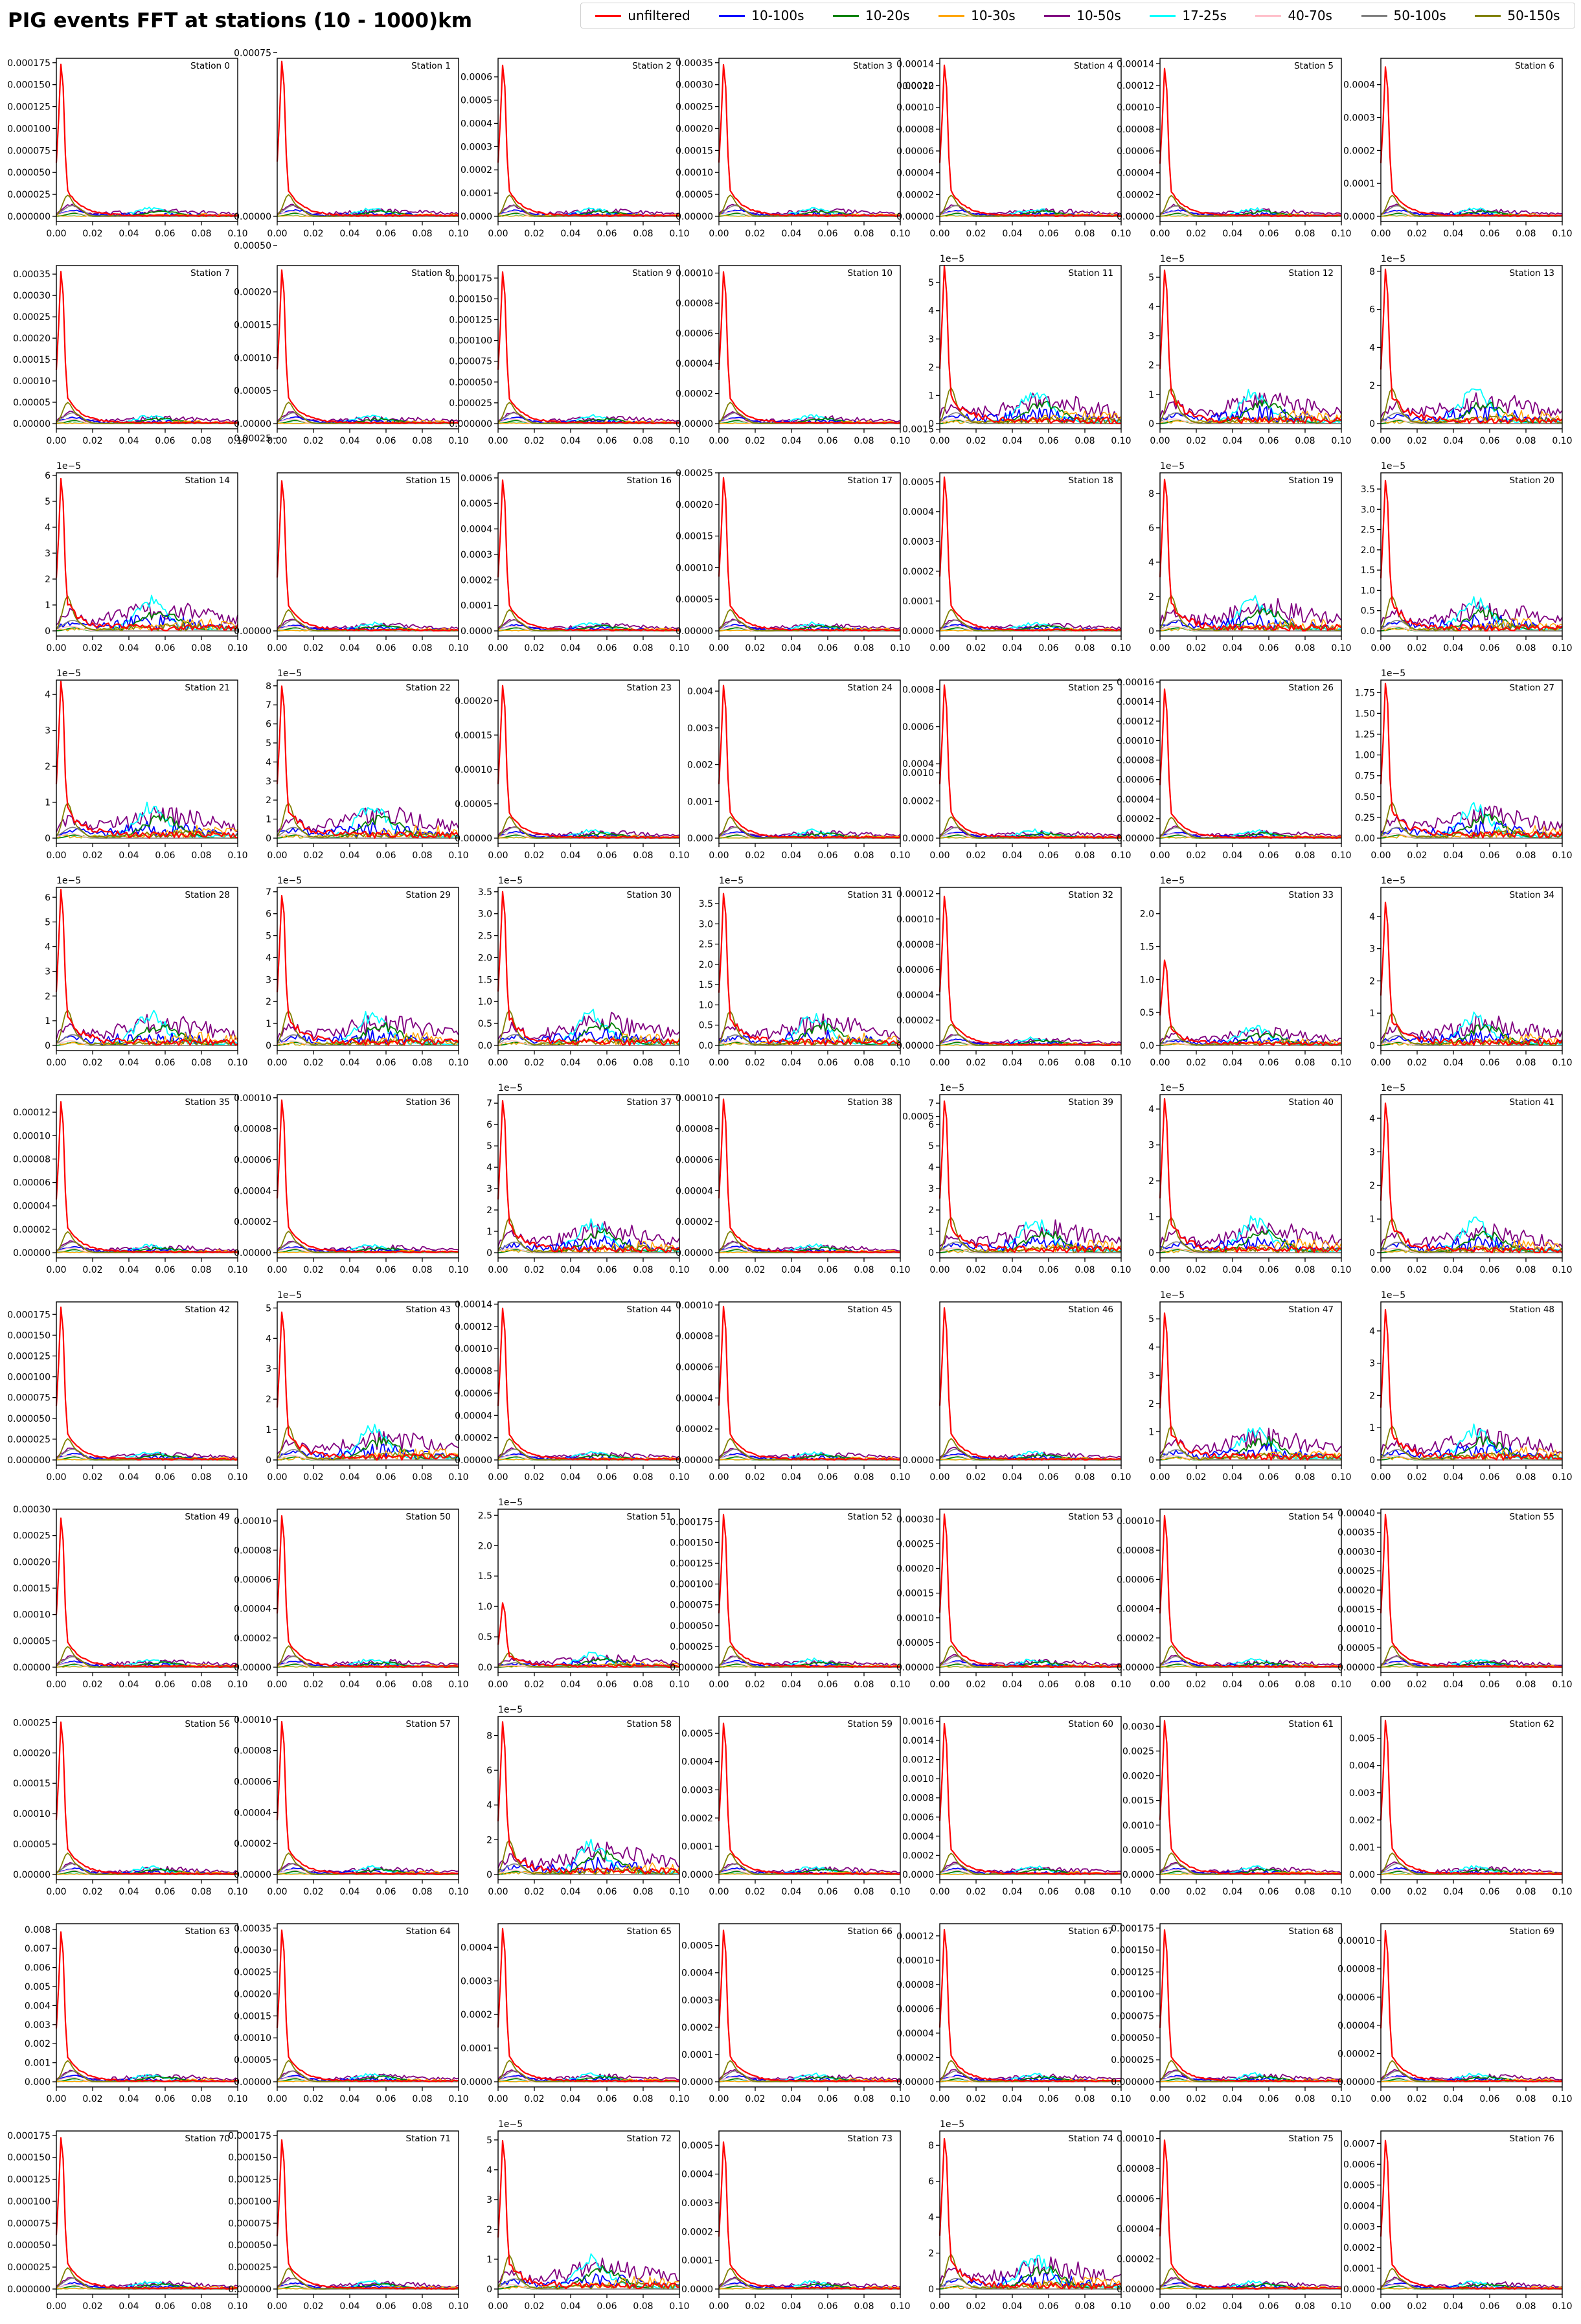 The image size is (1581, 2324). What do you see at coordinates (470, 424) in the screenshot?
I see `y-tick-label: 0.000000` at bounding box center [470, 424].